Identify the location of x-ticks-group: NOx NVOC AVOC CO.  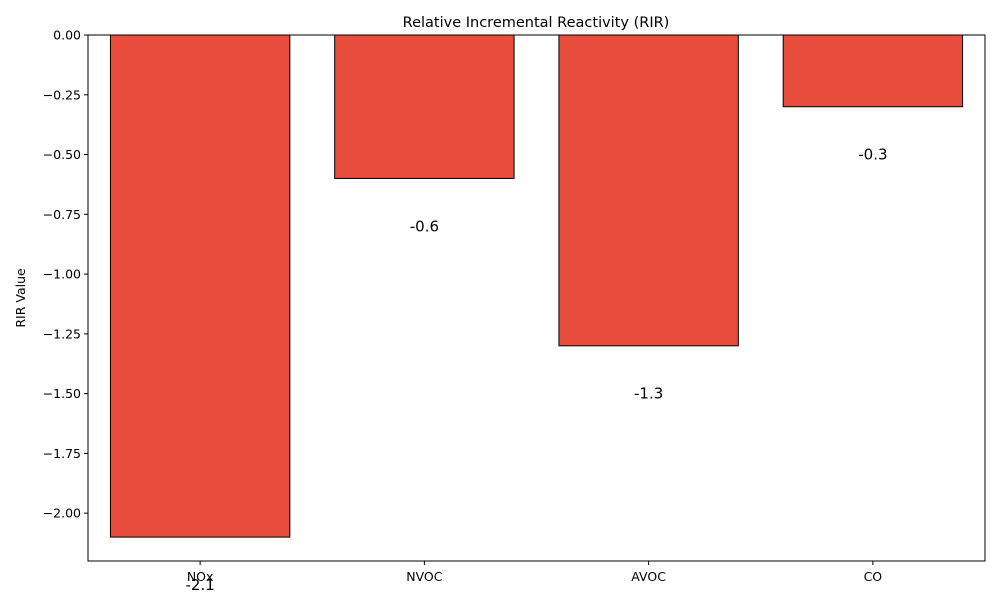
(534, 572).